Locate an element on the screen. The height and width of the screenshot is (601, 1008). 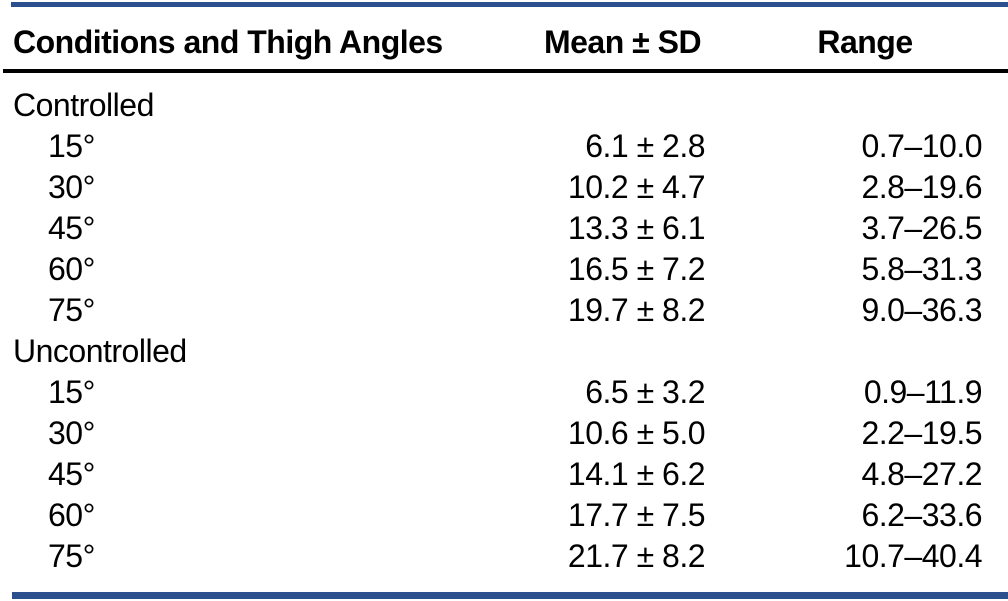
mean-sd-value: 10.2 ± 4.7 is located at coordinates (636, 187).